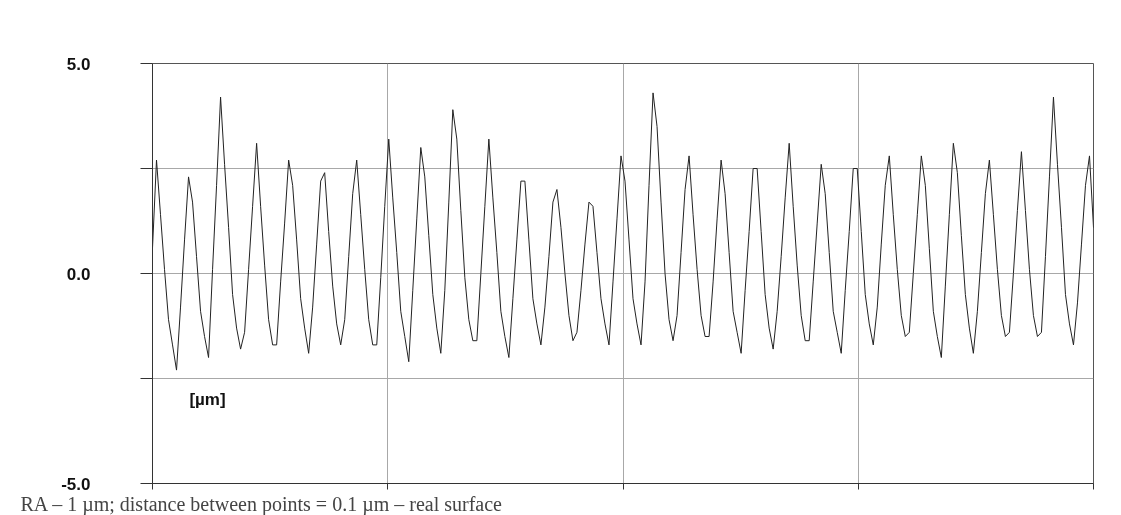 Image resolution: width=1121 pixels, height=515 pixels. Describe the element at coordinates (76, 484) in the screenshot. I see `y-tick-label: -5.0` at that location.